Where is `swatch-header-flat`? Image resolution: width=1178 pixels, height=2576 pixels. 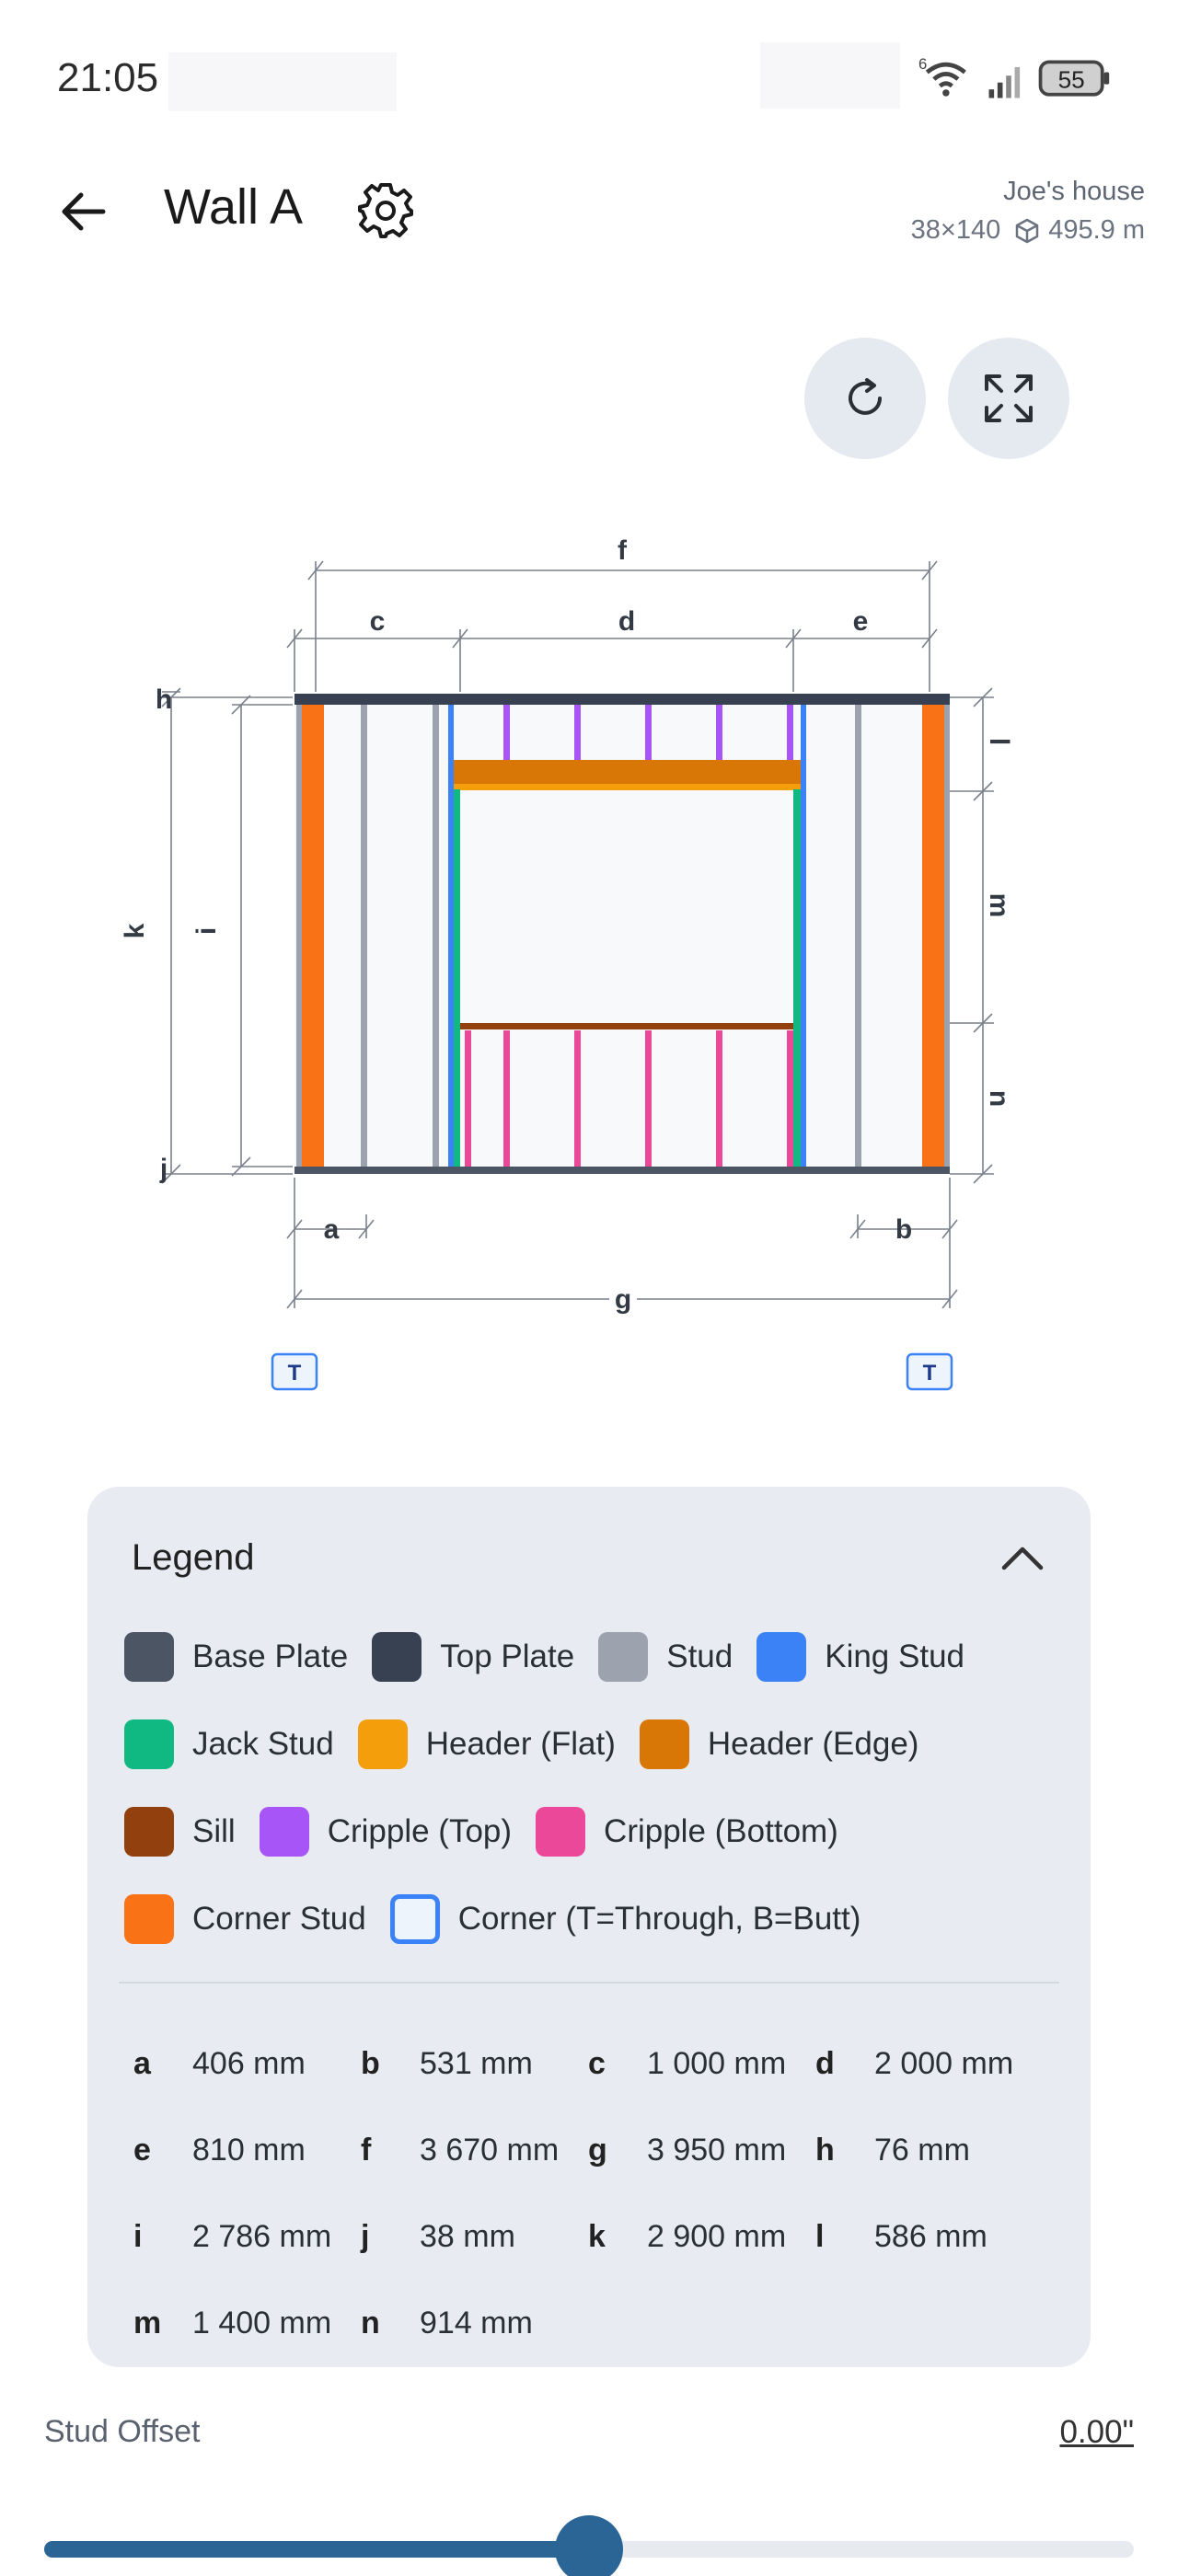
swatch-header-flat is located at coordinates (382, 1744).